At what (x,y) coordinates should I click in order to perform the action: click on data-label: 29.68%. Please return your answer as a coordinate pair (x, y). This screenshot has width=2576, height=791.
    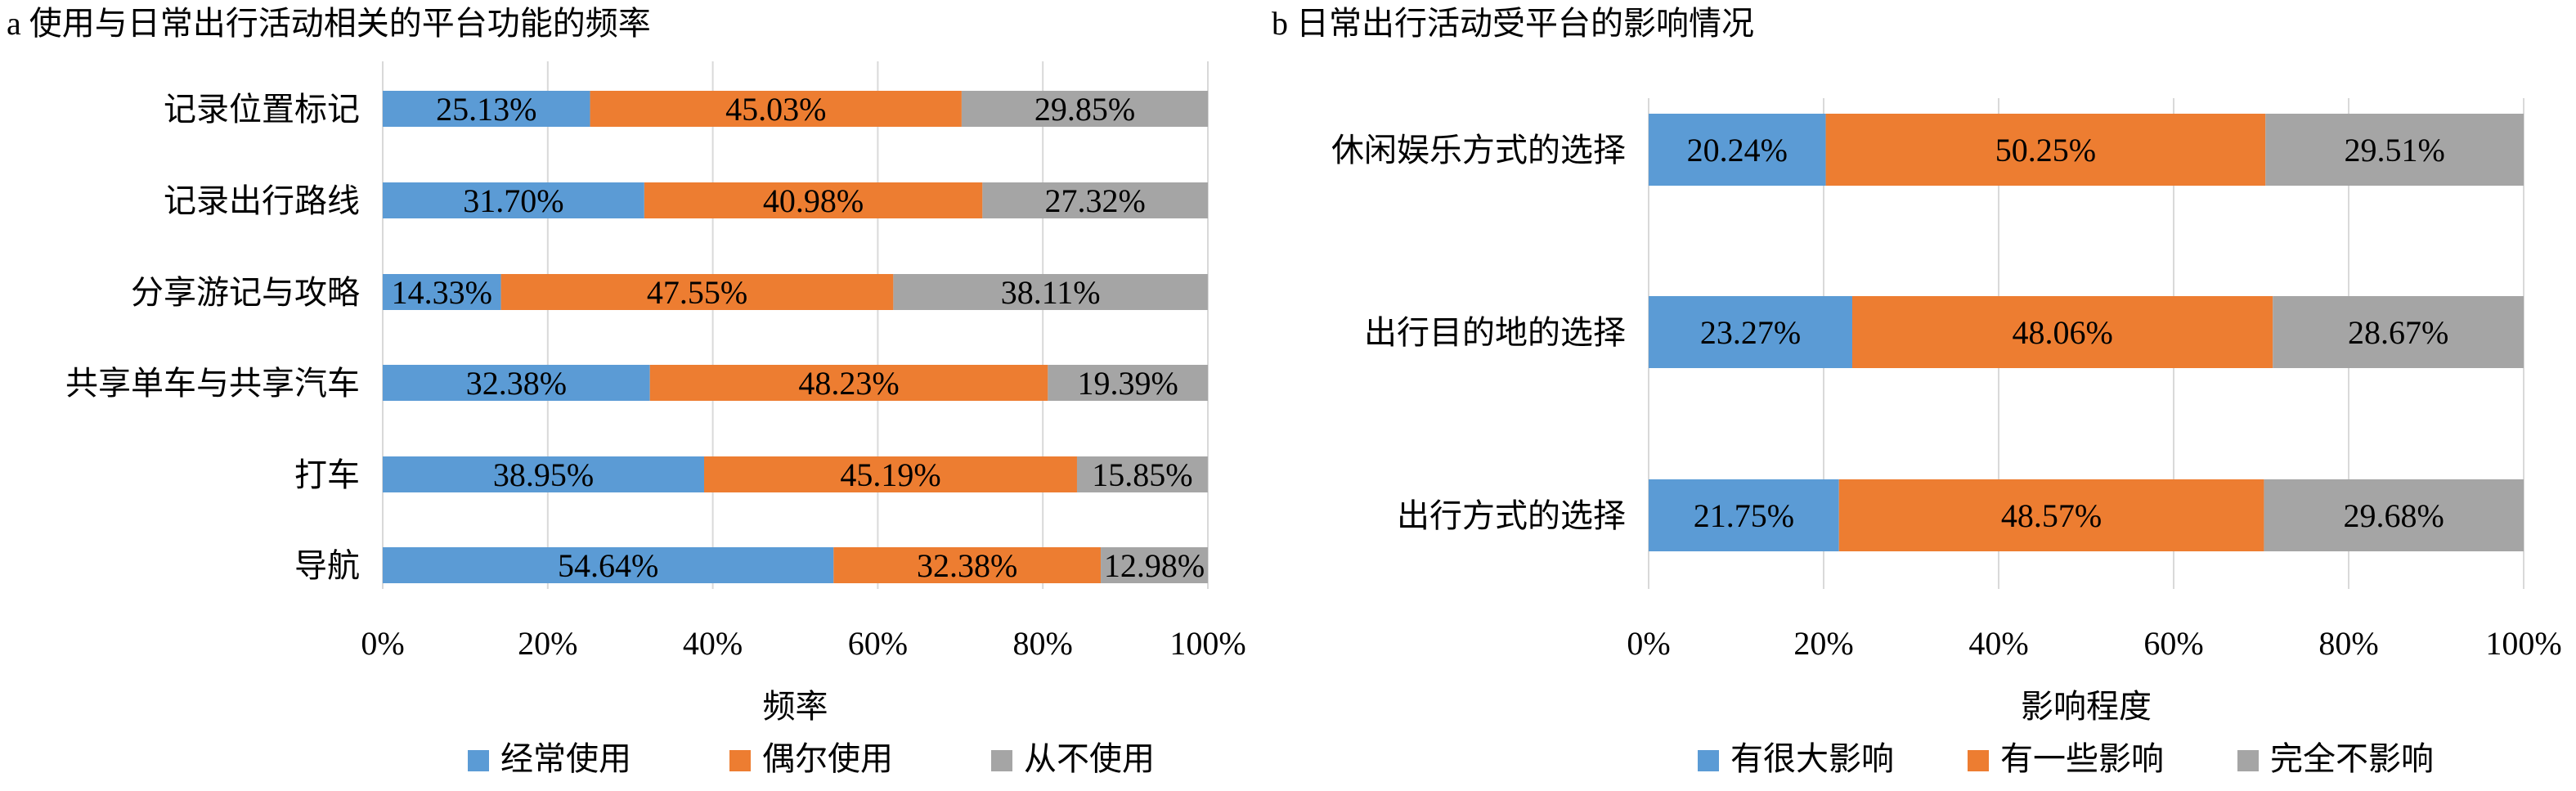
    Looking at the image, I should click on (2394, 515).